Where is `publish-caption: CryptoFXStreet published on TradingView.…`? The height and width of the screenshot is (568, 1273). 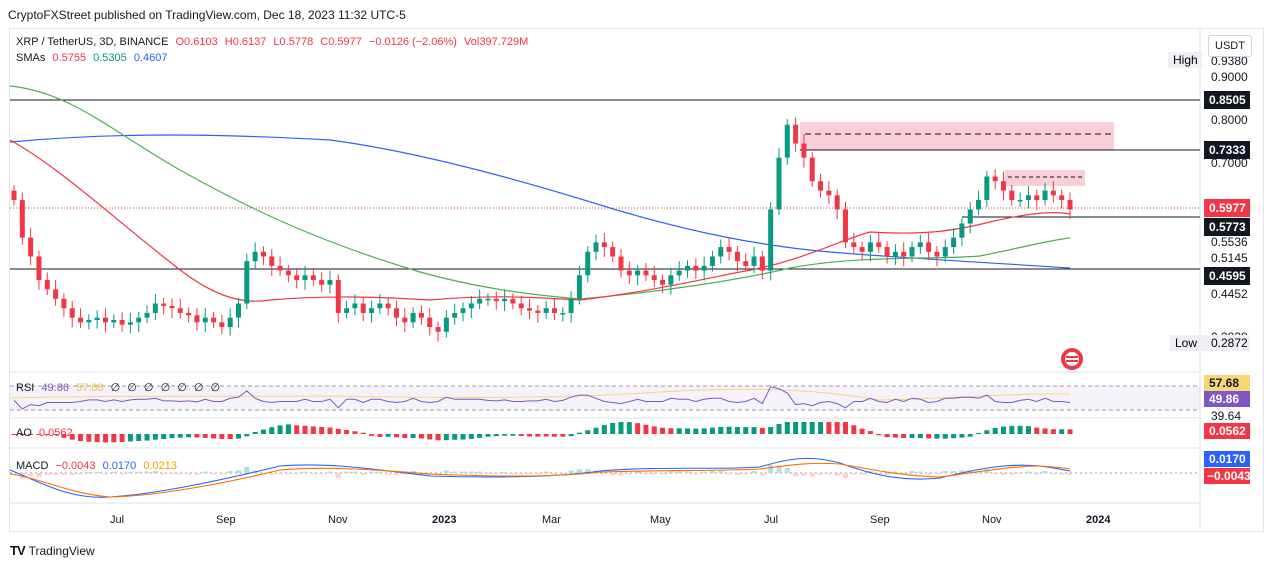 publish-caption: CryptoFXStreet published on TradingView.… is located at coordinates (207, 15).